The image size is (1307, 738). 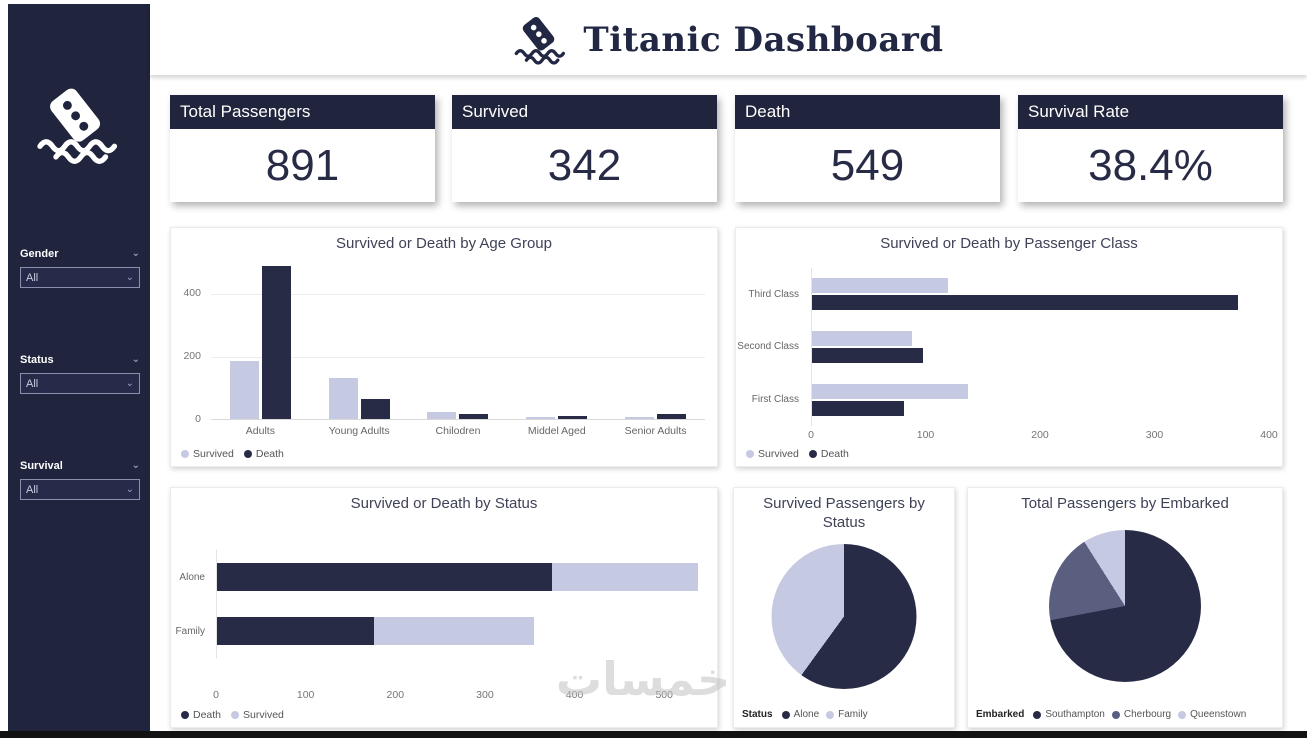 What do you see at coordinates (768, 347) in the screenshot?
I see `category-label: Second Class` at bounding box center [768, 347].